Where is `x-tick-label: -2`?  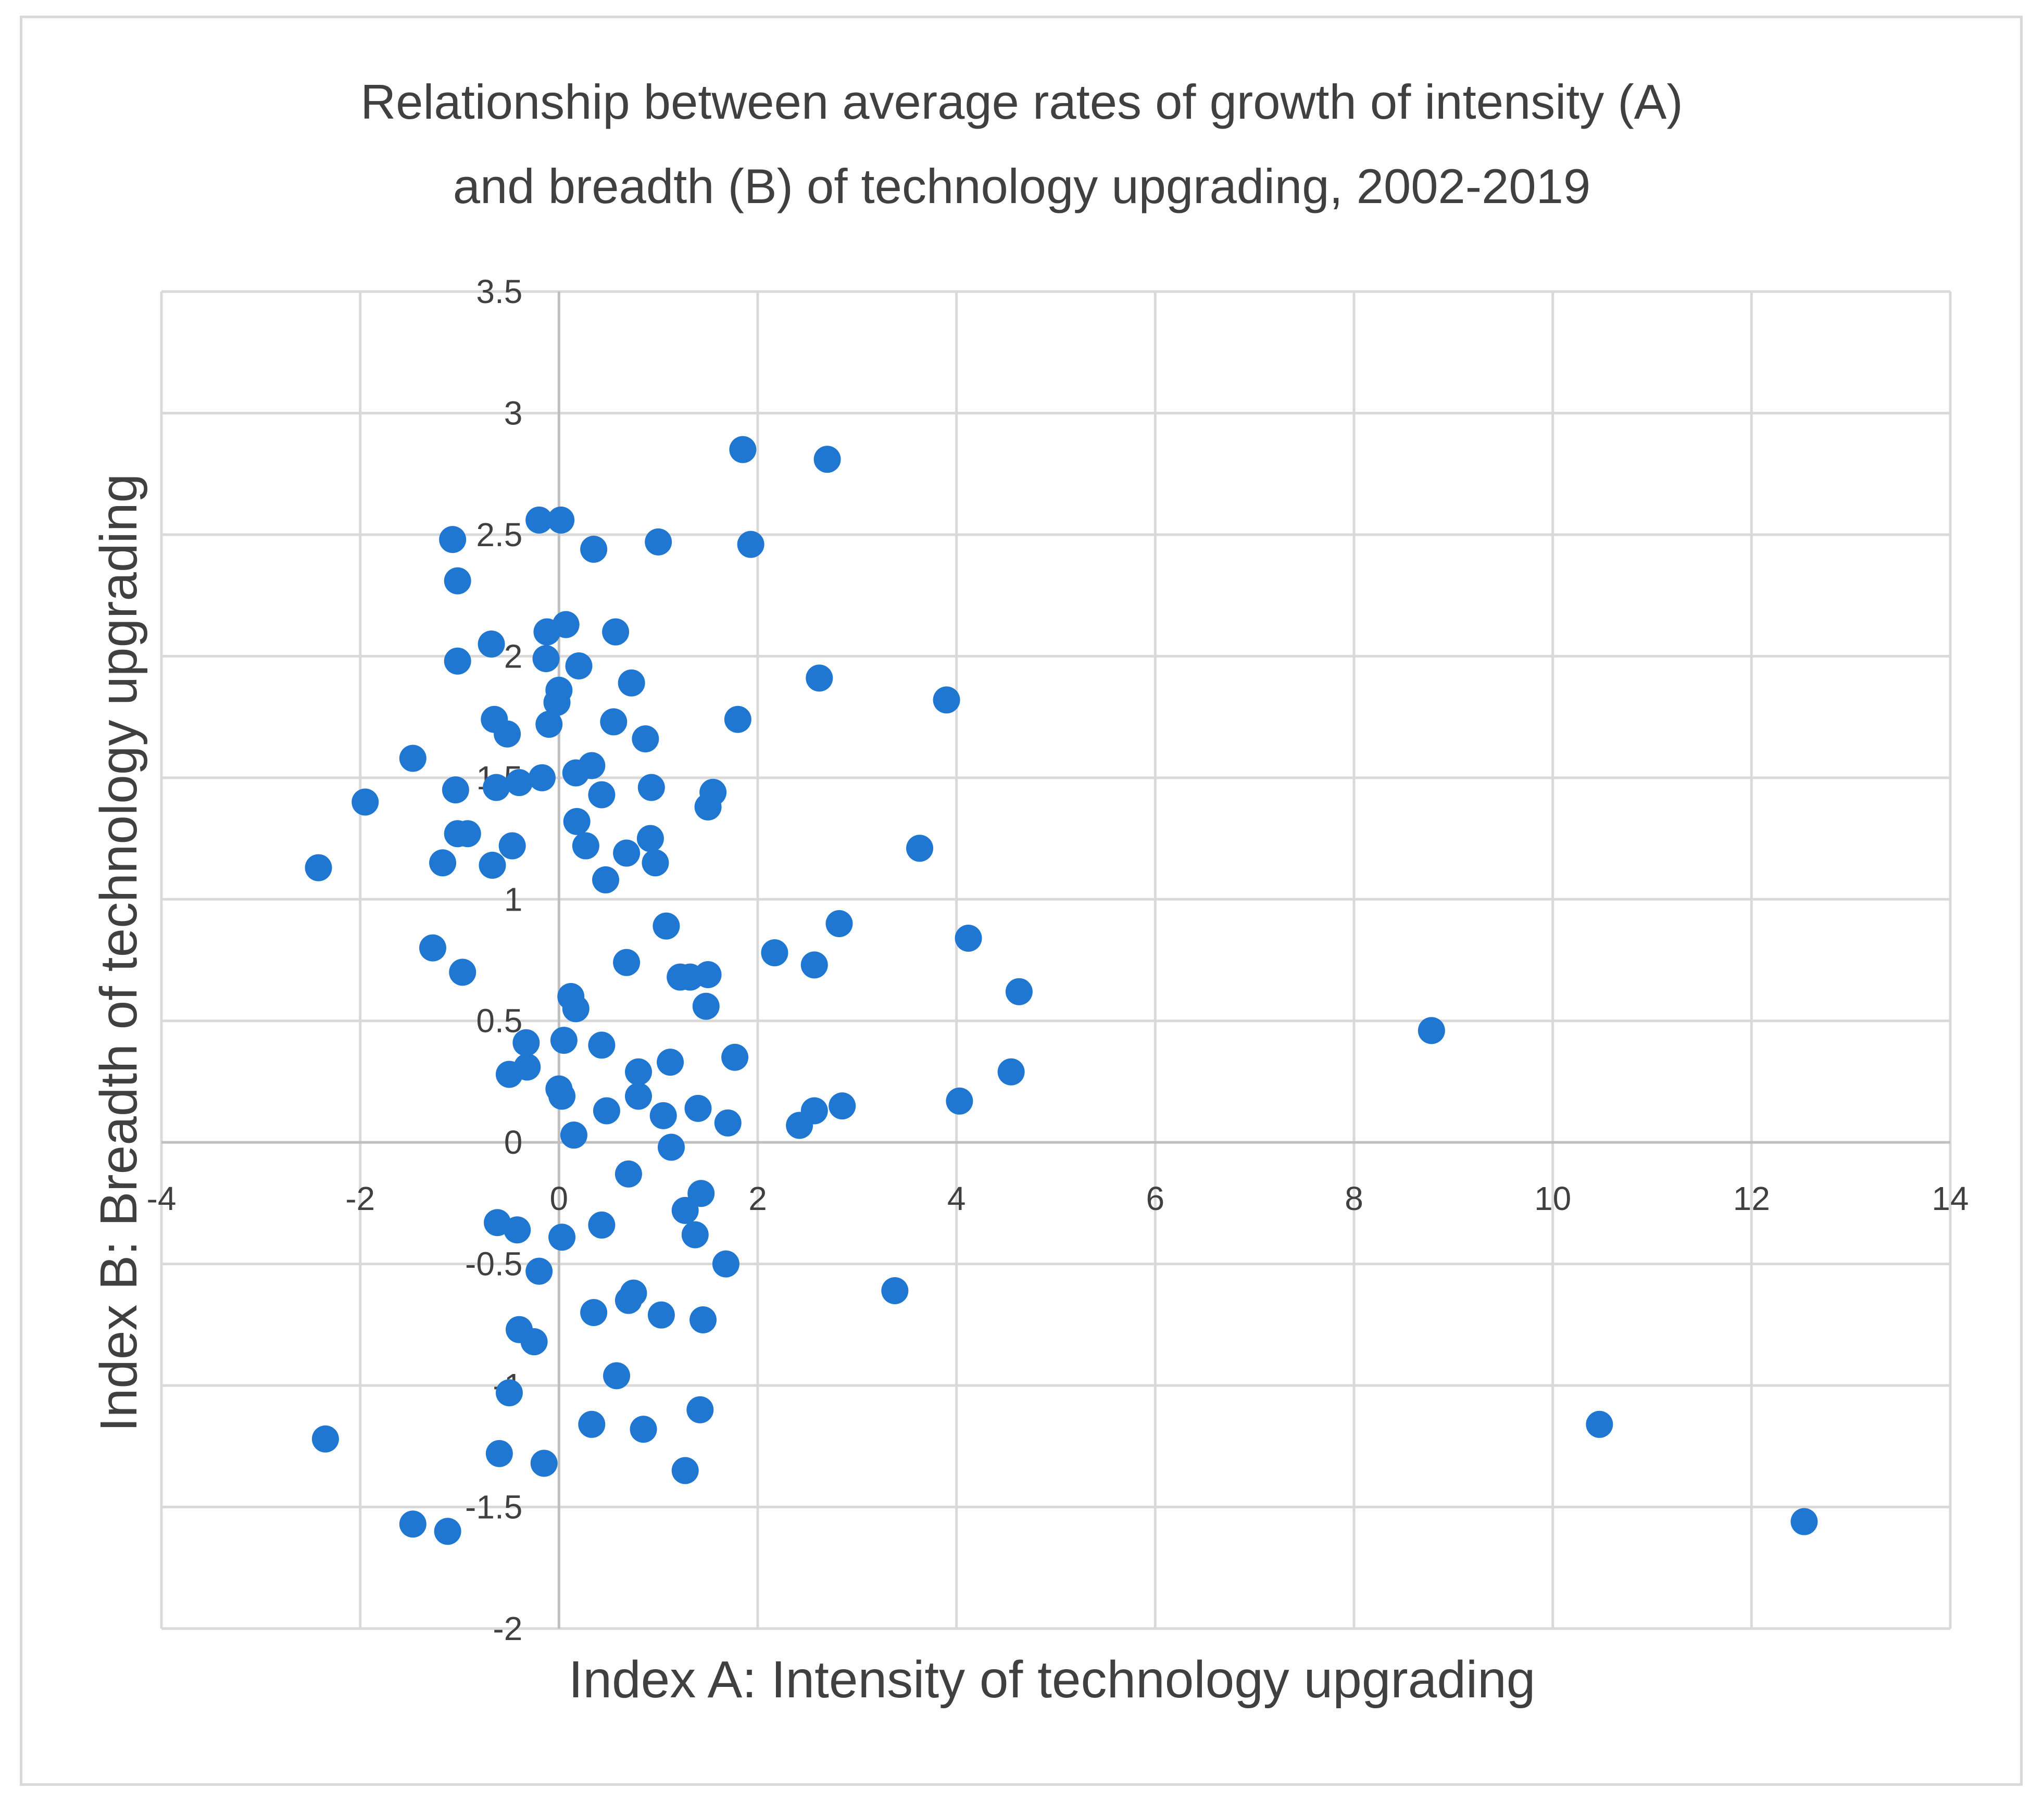
x-tick-label: -2 is located at coordinates (360, 1198).